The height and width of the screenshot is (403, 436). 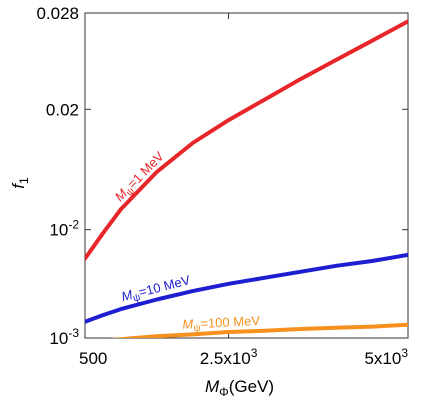 What do you see at coordinates (230, 322) in the screenshot?
I see `series-label-rest: =100 MeV` at bounding box center [230, 322].